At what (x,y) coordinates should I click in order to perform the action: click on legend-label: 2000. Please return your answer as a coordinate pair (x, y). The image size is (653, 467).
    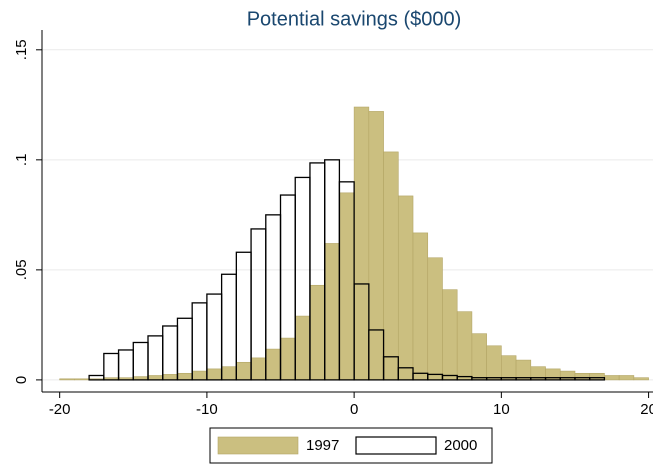
    Looking at the image, I should click on (460, 445).